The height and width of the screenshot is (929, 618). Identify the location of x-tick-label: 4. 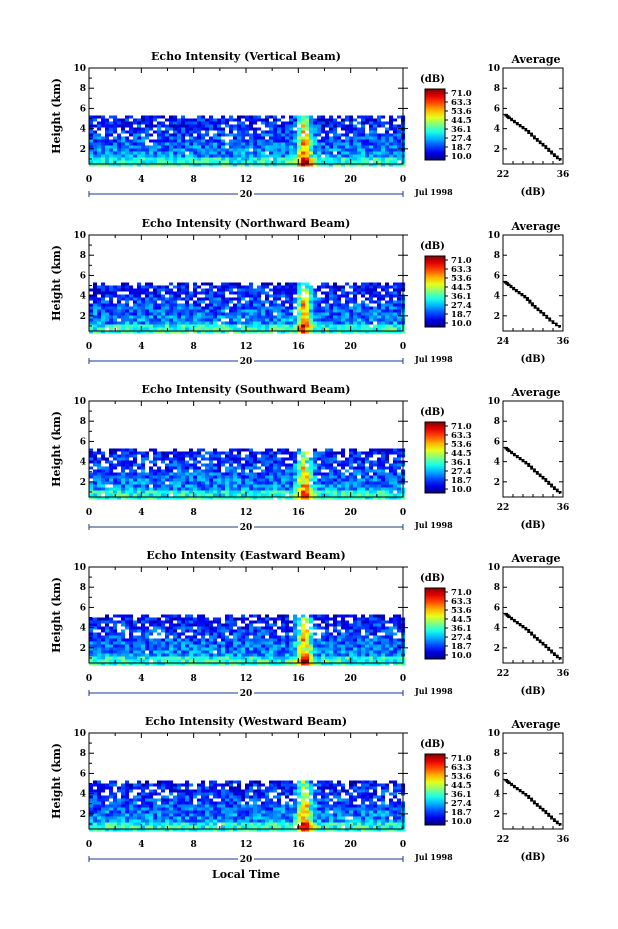
(141, 180).